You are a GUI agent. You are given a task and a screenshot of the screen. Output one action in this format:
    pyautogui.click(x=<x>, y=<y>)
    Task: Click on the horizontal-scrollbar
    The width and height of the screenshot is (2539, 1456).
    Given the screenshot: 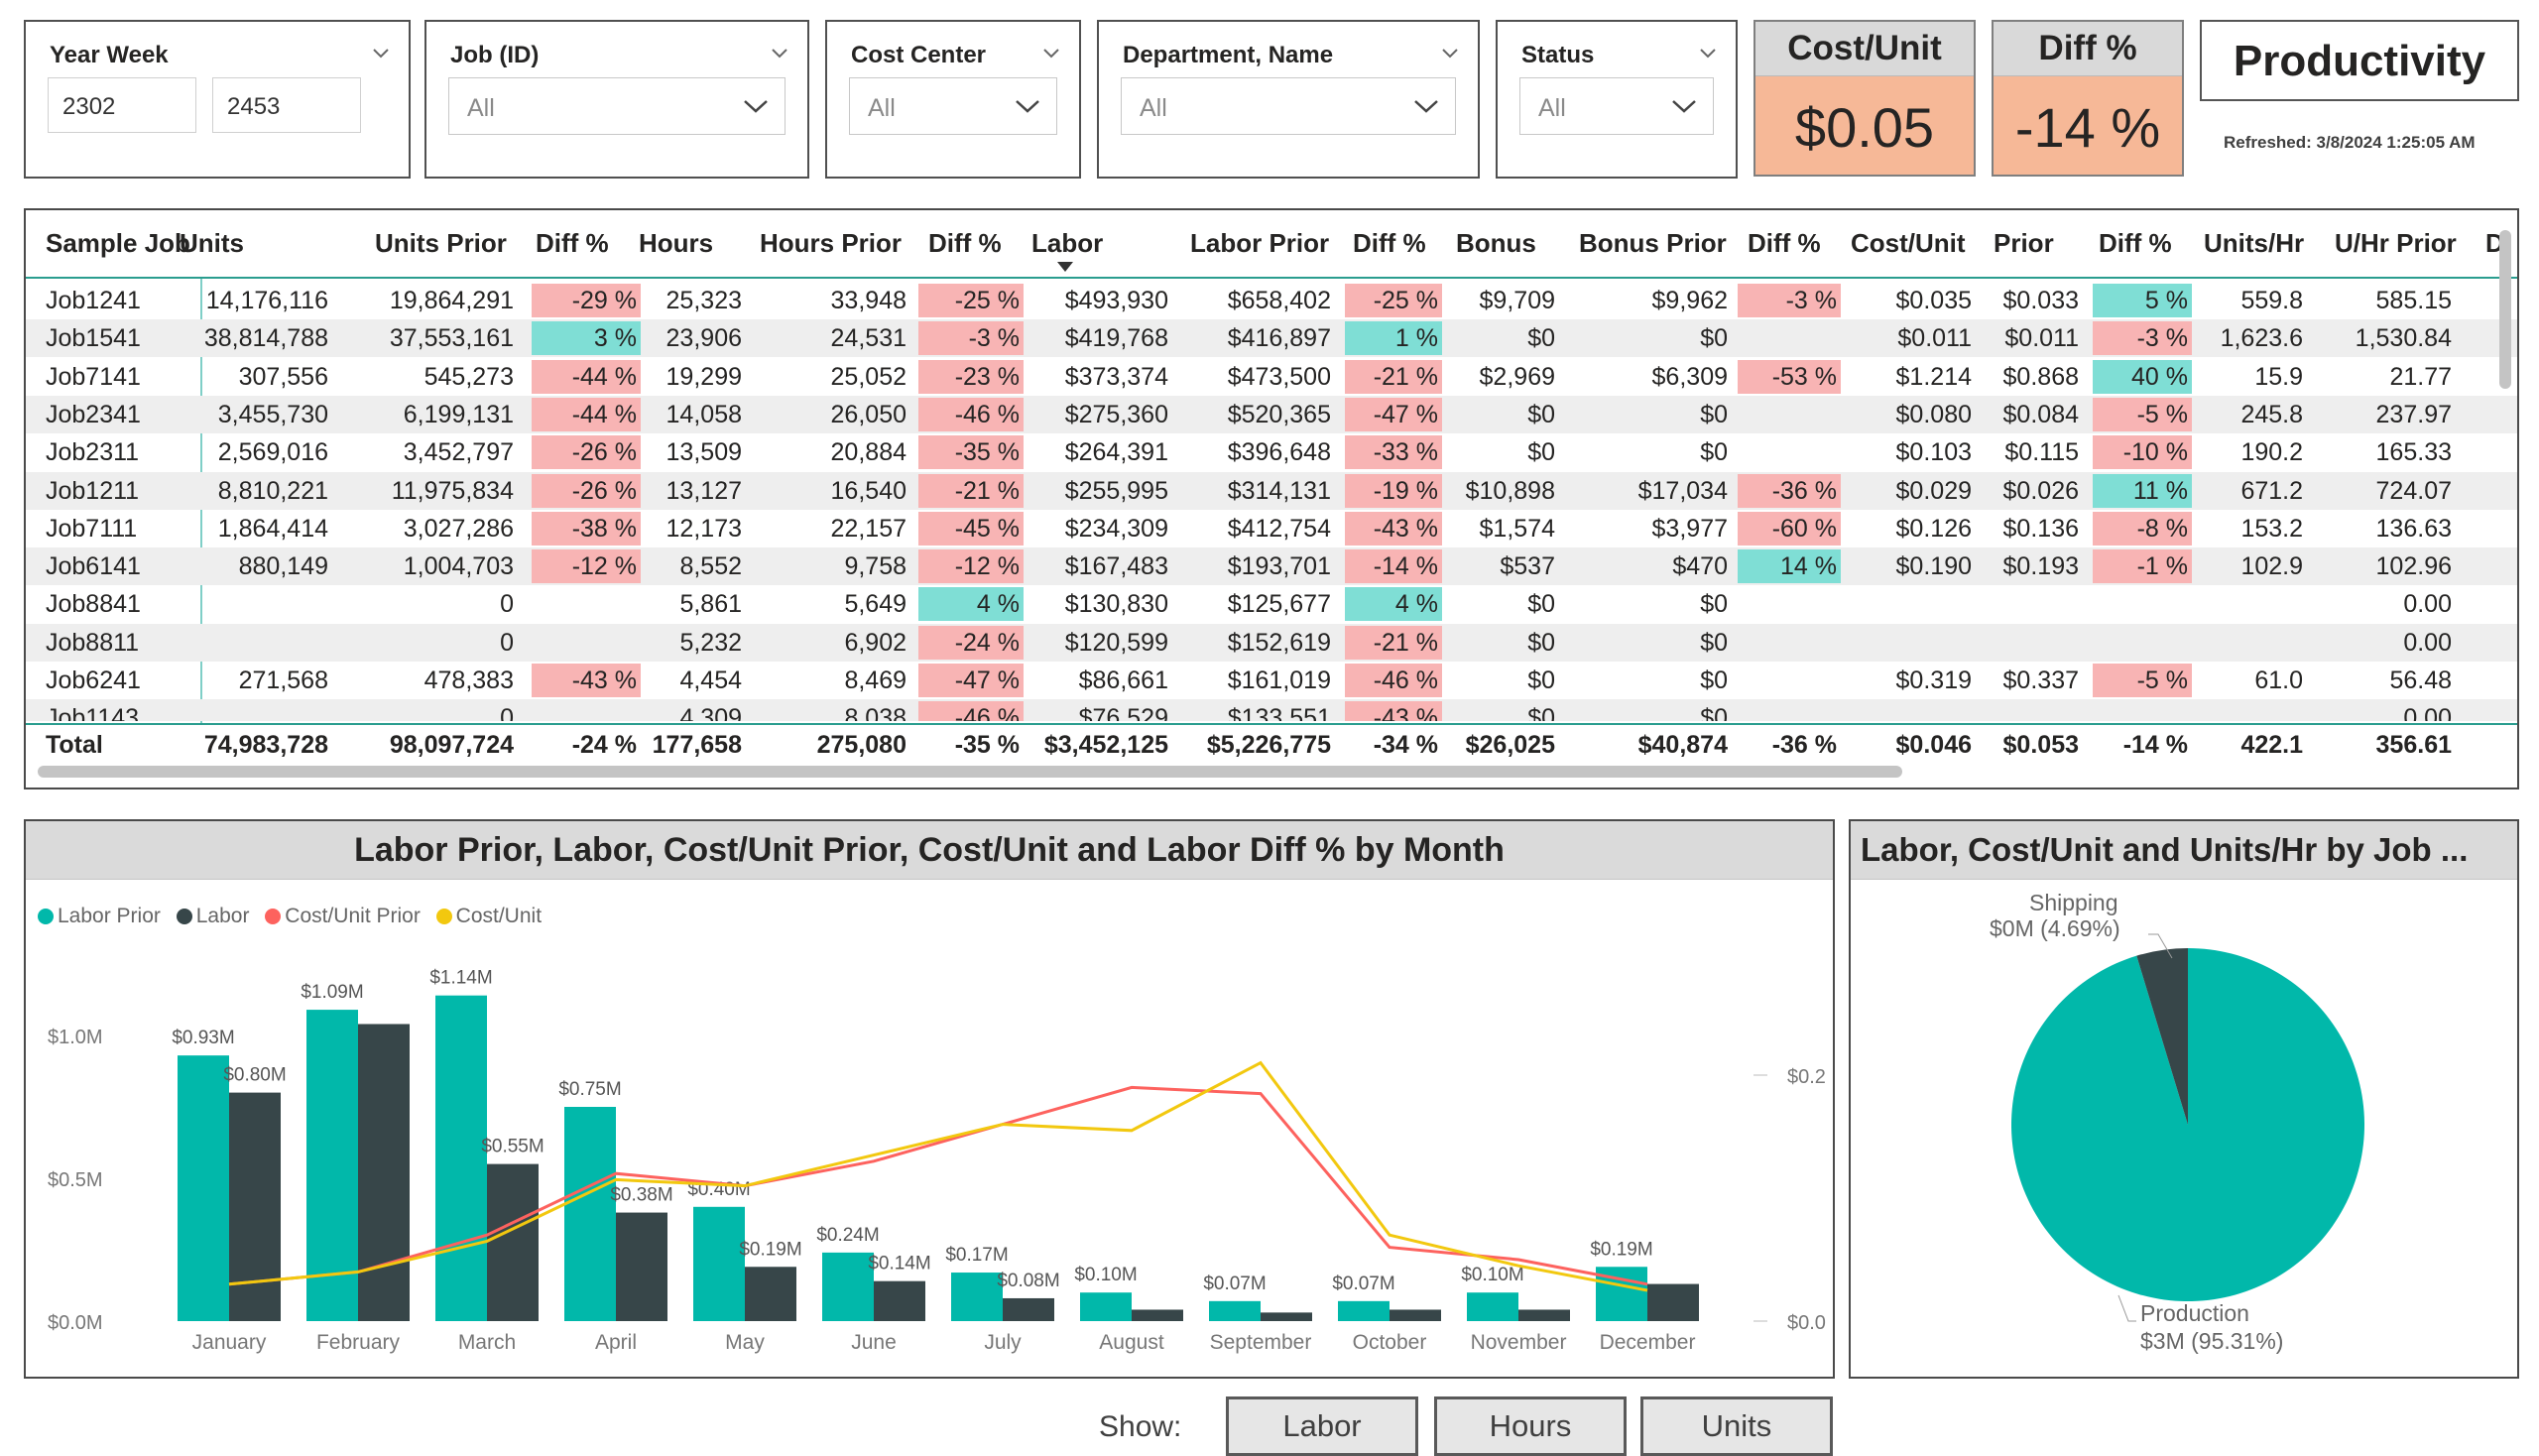 What is the action you would take?
    pyautogui.click(x=970, y=772)
    